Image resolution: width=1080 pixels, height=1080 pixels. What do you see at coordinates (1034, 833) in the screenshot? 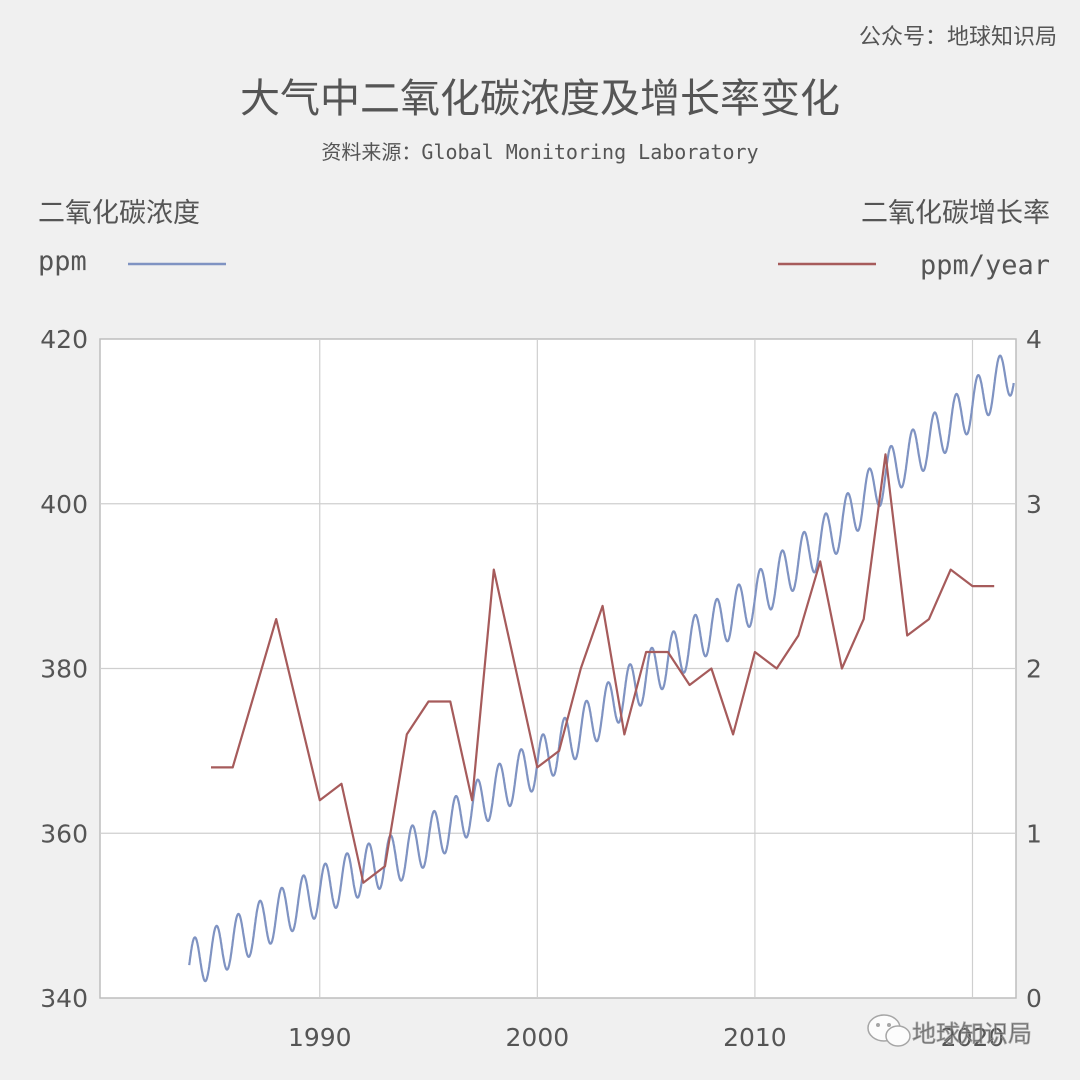
I see `right-tick-label: 1` at bounding box center [1034, 833].